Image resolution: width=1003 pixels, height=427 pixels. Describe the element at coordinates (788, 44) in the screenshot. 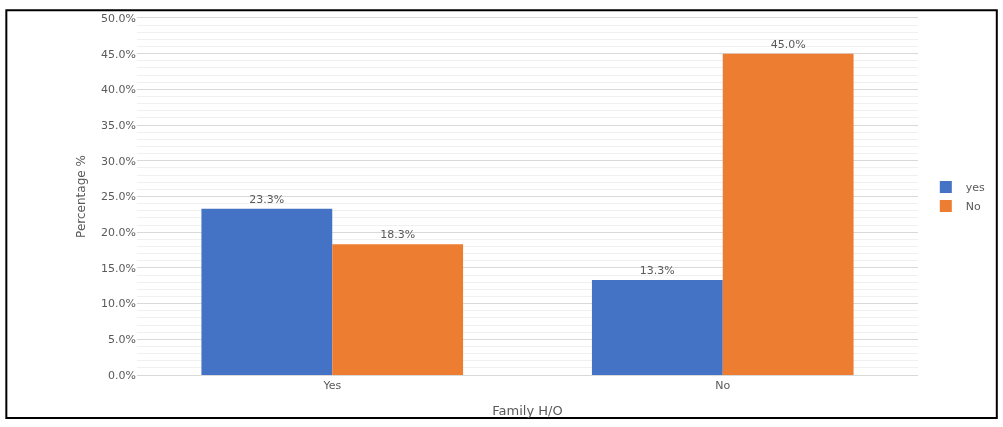

I see `data-label: 45.0%` at that location.